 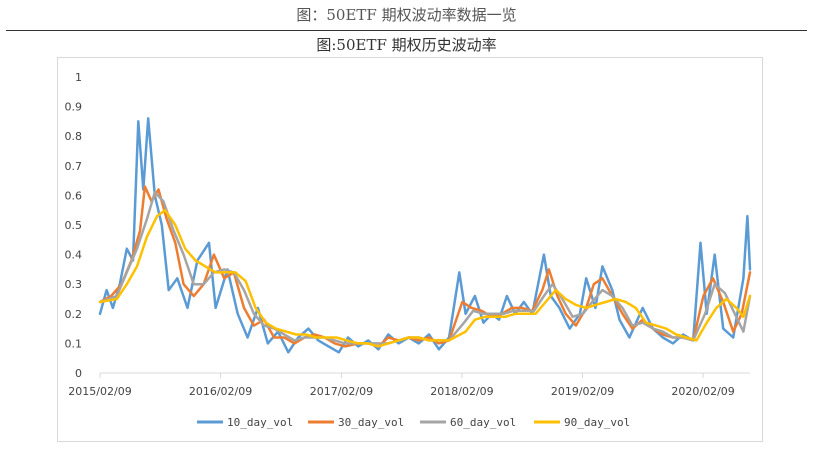 What do you see at coordinates (406, 45) in the screenshot?
I see `chart-title: 图:50ETF 期权历史波动率` at bounding box center [406, 45].